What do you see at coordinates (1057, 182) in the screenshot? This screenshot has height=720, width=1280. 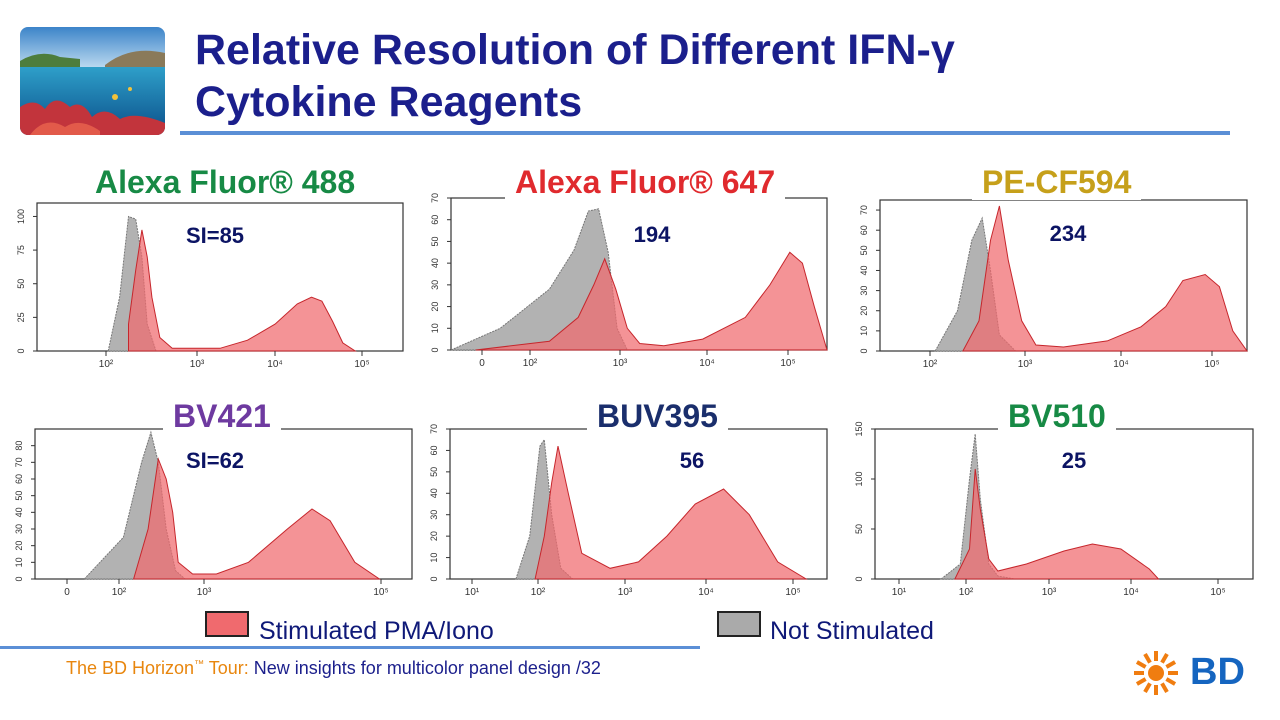 I see `panel-title-pecf594: PE-CF594` at bounding box center [1057, 182].